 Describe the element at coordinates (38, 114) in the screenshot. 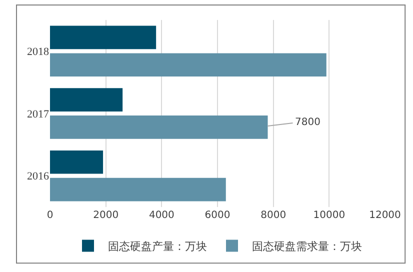

I see `y-tick-label: 2017` at that location.